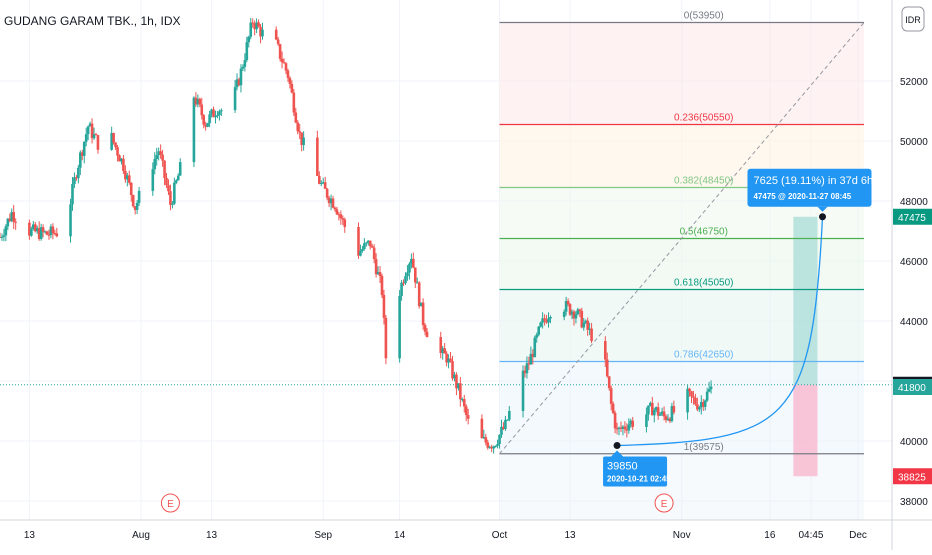 Image resolution: width=932 pixels, height=555 pixels. I want to click on projection-end-dot, so click(822, 217).